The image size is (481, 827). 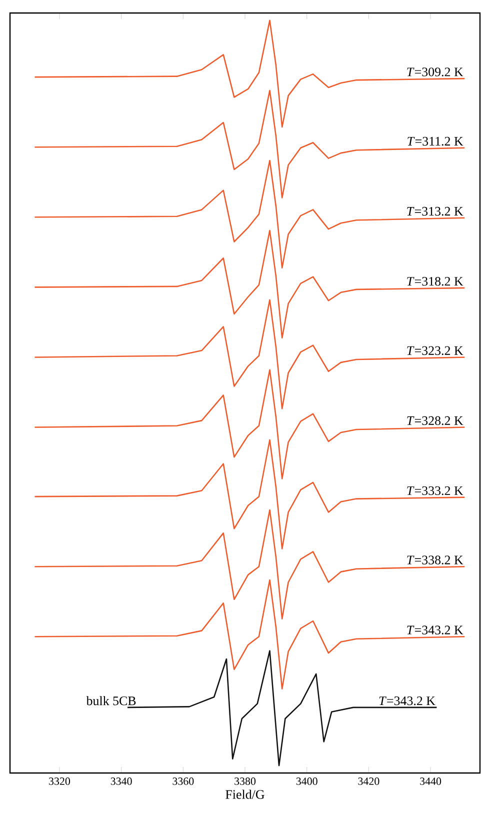 What do you see at coordinates (431, 781) in the screenshot?
I see `x-tick-label: 3440` at bounding box center [431, 781].